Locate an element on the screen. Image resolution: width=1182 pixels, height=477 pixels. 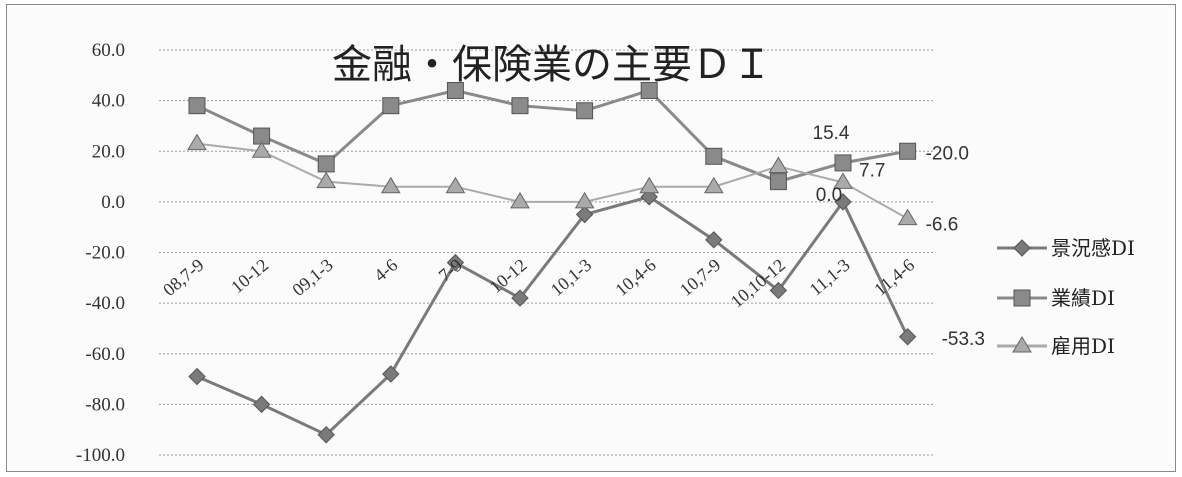
y-tick-label: 60.0 is located at coordinates (108, 50).